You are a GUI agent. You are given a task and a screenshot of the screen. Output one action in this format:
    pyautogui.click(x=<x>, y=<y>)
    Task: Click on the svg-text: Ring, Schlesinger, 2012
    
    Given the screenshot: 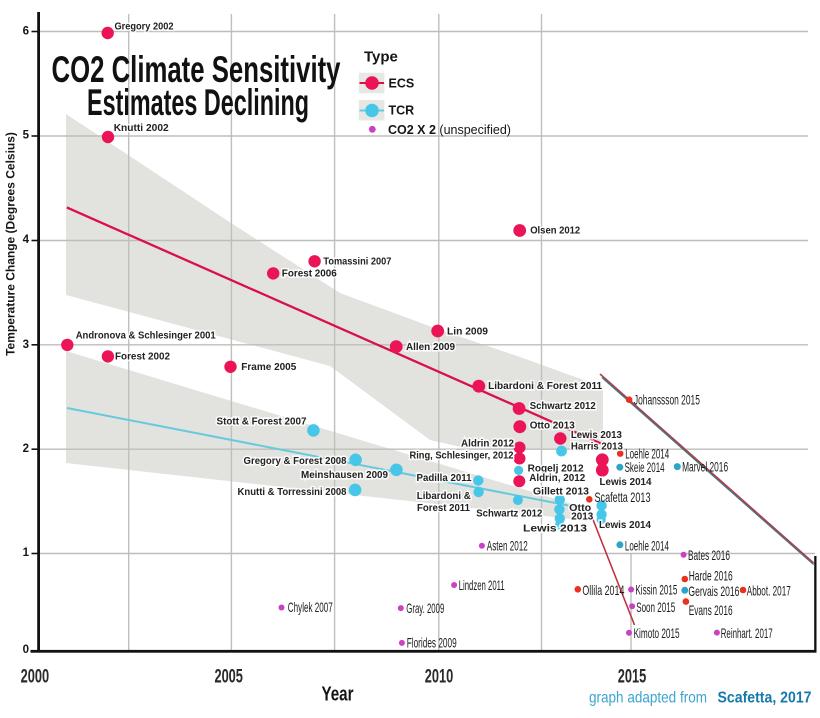 What is the action you would take?
    pyautogui.click(x=462, y=455)
    